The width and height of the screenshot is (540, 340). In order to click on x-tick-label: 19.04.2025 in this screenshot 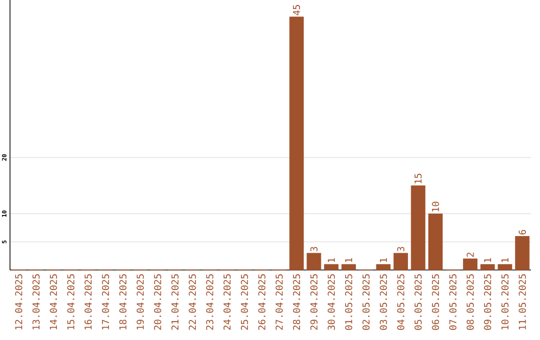, I will do `click(140, 302)`.